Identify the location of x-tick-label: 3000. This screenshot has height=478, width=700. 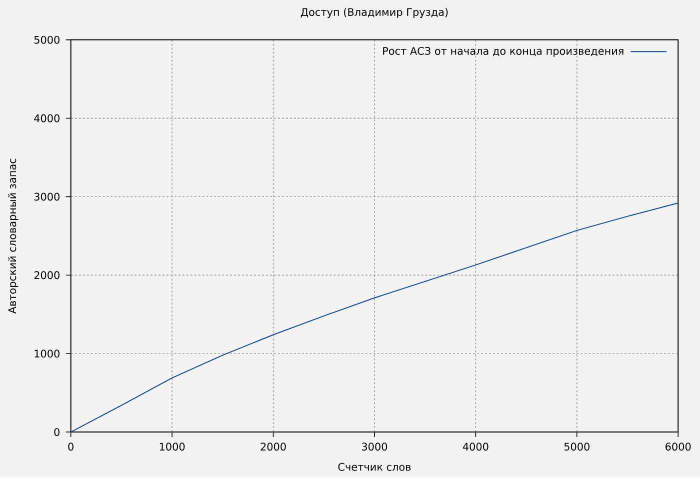
(375, 446).